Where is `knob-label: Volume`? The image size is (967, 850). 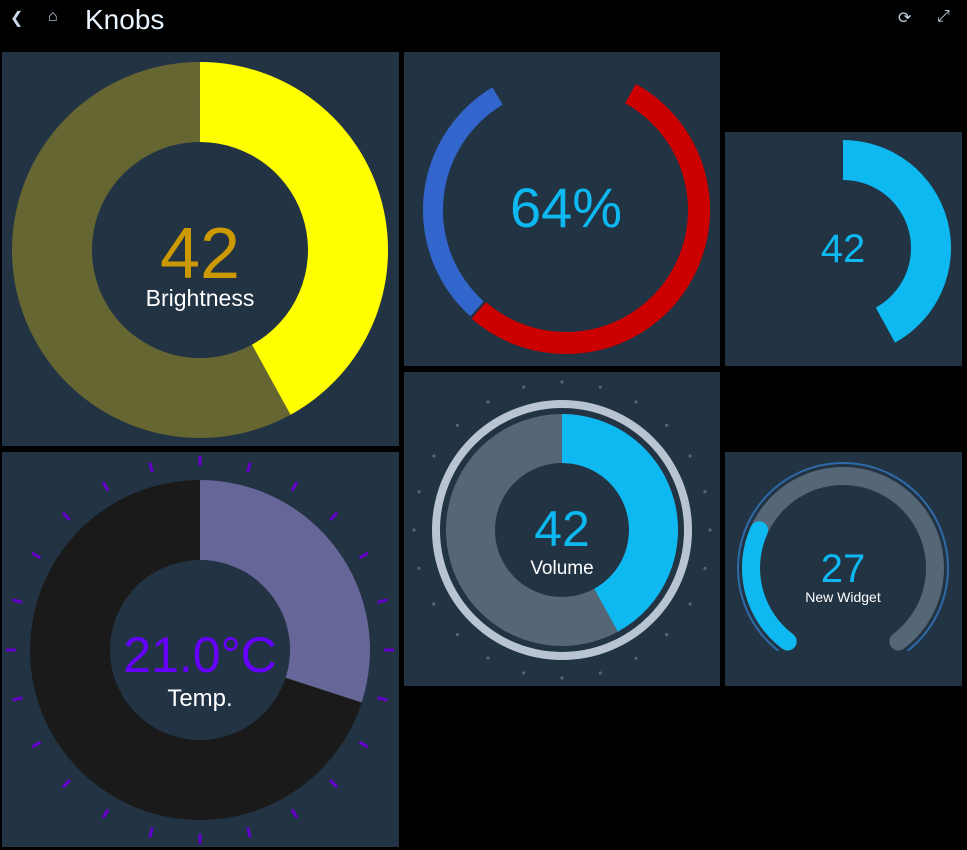
knob-label: Volume is located at coordinates (561, 568).